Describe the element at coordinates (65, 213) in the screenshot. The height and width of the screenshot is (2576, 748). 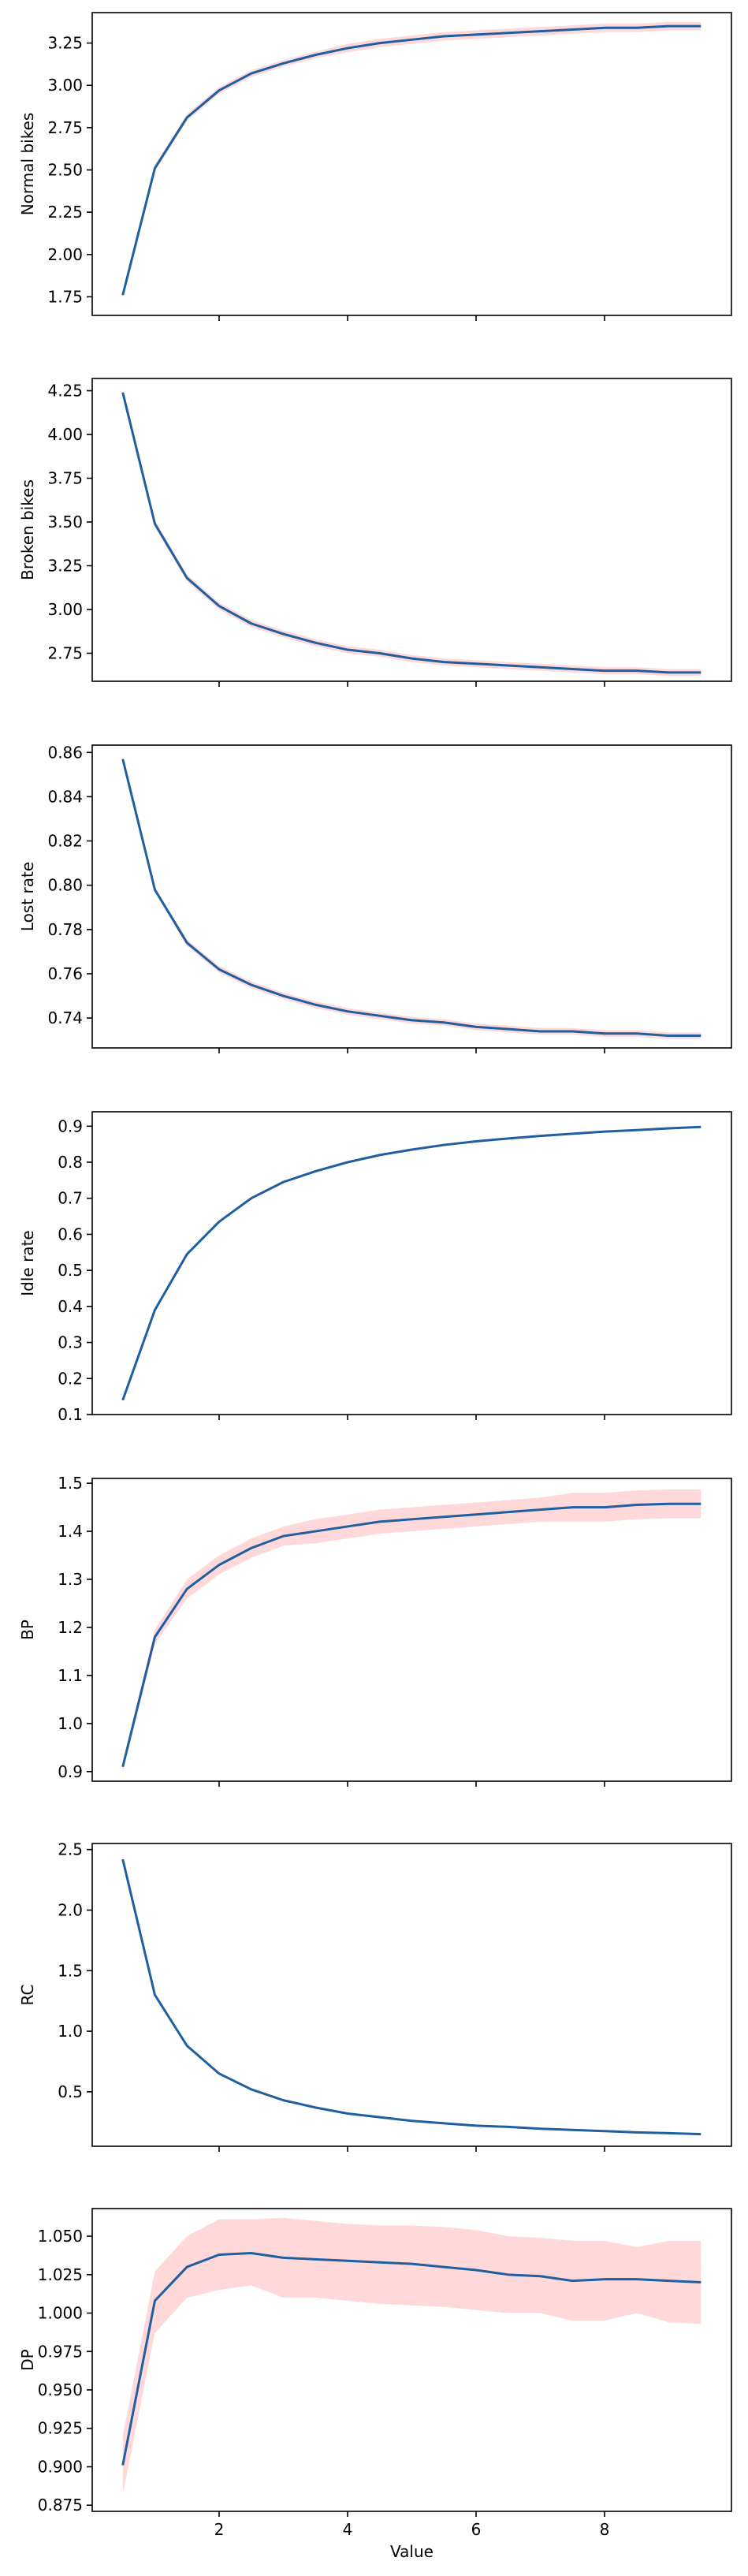
I see `y-tick-label: 2.25` at that location.